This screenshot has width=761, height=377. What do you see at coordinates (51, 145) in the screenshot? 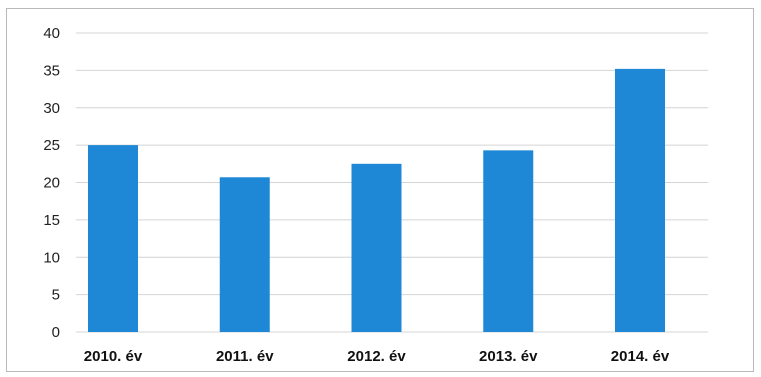
I see `y-tick-label: 25` at bounding box center [51, 145].